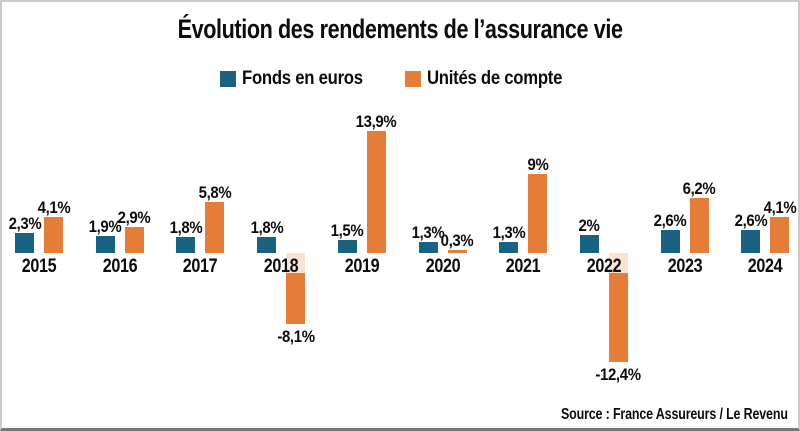  I want to click on bar-fonds-2019, so click(347, 246).